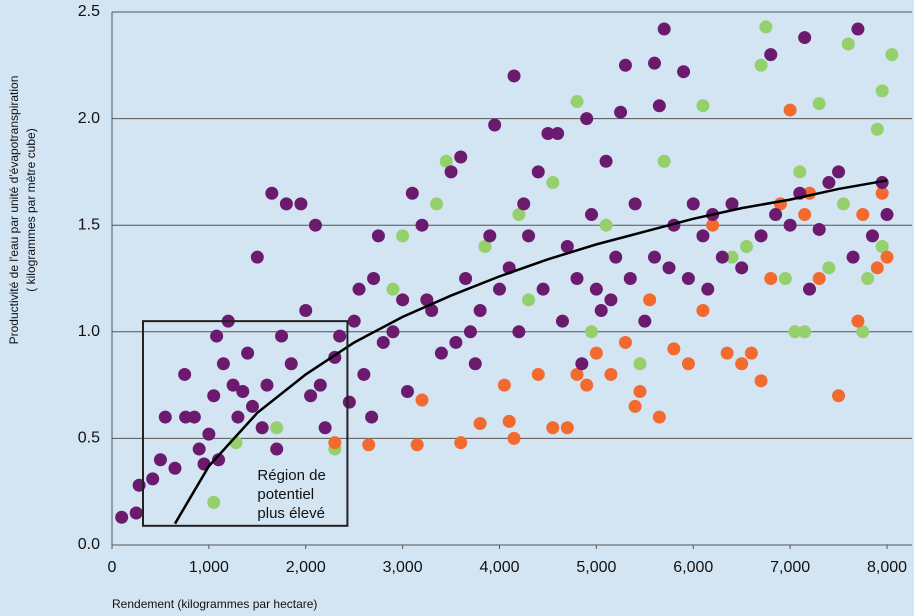  What do you see at coordinates (112, 567) in the screenshot?
I see `x-tick-label: 0` at bounding box center [112, 567].